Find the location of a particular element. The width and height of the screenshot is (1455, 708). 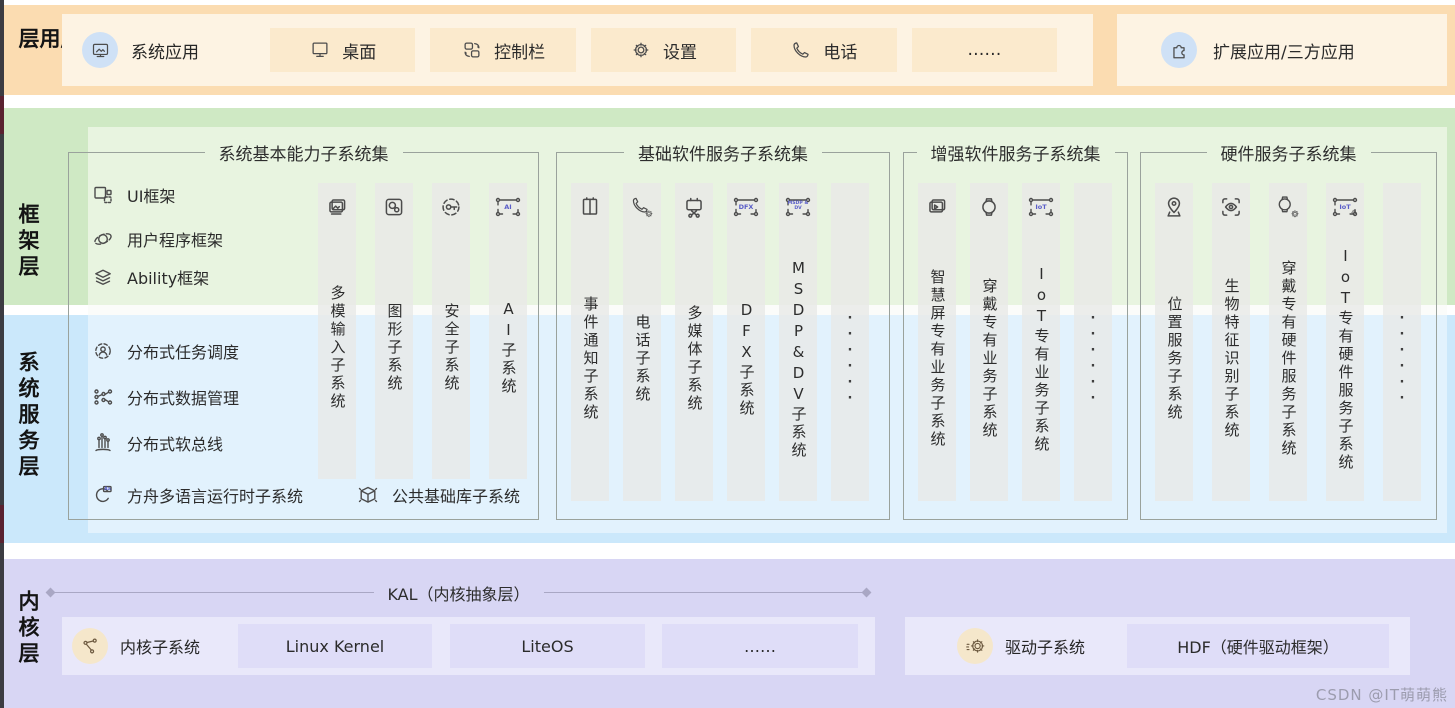

column-biometric: 生物特征识别子系统 is located at coordinates (1231, 342).